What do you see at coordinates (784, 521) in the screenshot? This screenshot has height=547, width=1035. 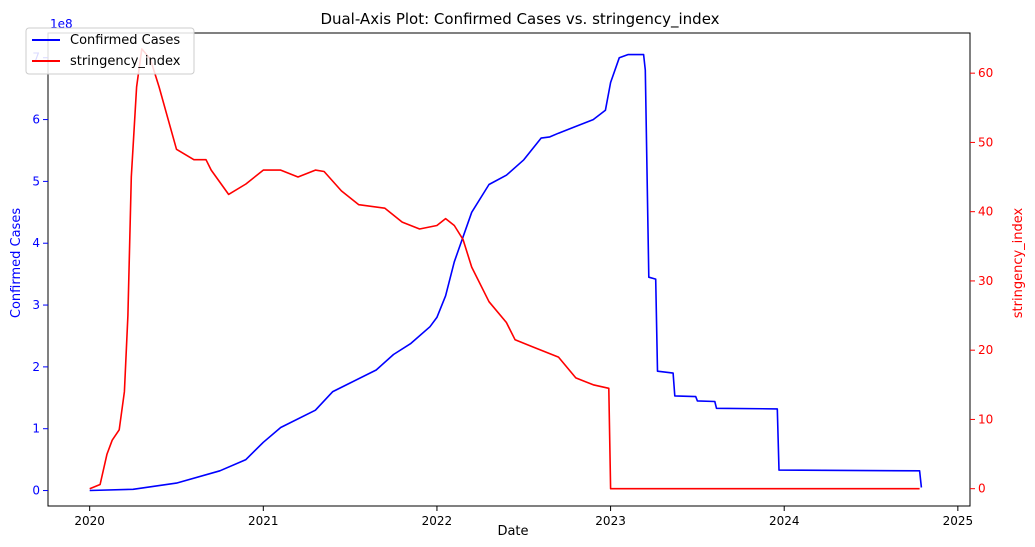 I see `x-tick-label: 2024` at bounding box center [784, 521].